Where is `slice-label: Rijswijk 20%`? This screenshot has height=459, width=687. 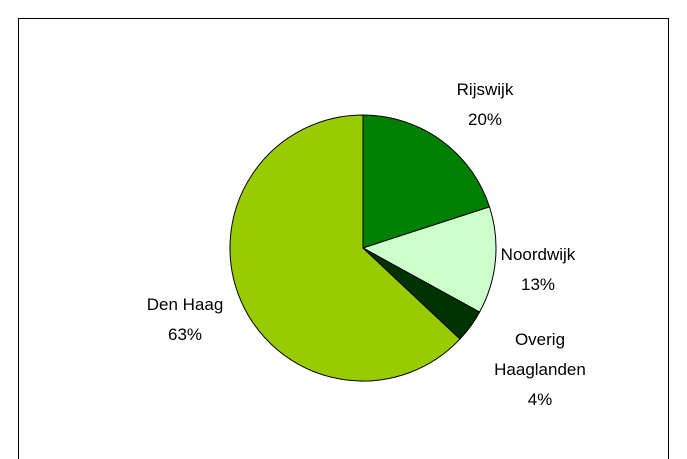 slice-label: Rijswijk 20% is located at coordinates (485, 105).